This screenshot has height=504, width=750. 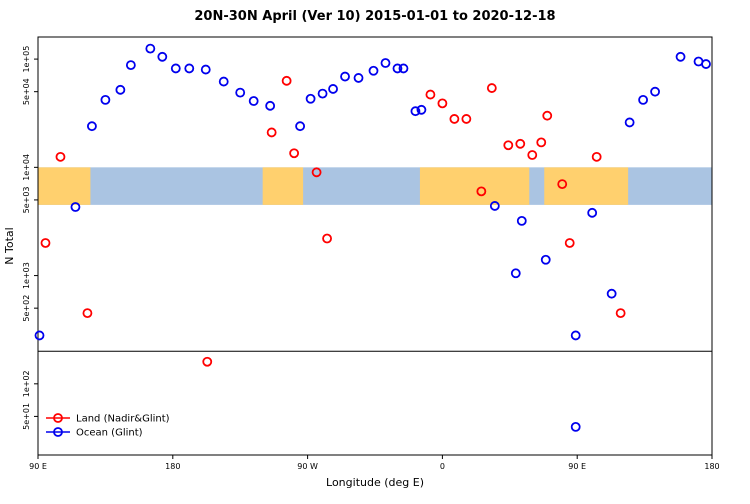 I want to click on legend-label: Ocean (Glint), so click(x=109, y=433).